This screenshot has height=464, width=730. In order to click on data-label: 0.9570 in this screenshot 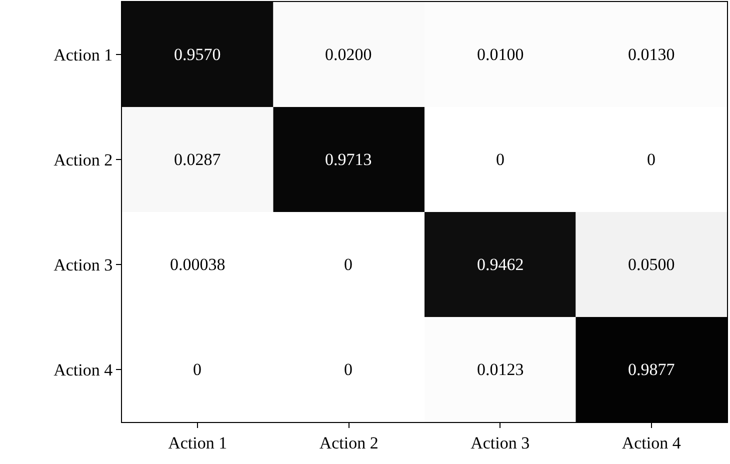, I will do `click(197, 54)`.